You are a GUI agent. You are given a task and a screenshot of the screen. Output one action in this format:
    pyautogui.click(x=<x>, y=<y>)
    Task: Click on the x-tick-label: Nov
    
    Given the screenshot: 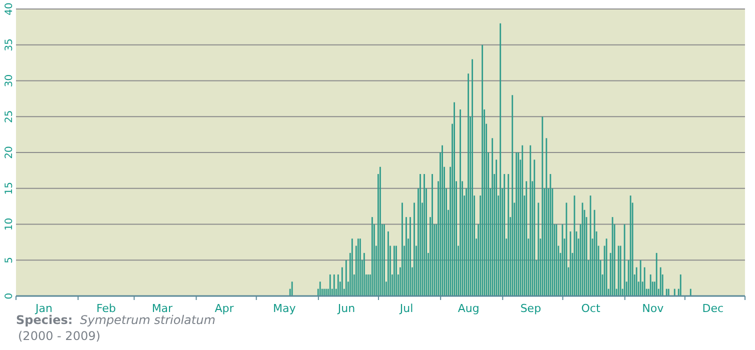 What is the action you would take?
    pyautogui.click(x=653, y=308)
    